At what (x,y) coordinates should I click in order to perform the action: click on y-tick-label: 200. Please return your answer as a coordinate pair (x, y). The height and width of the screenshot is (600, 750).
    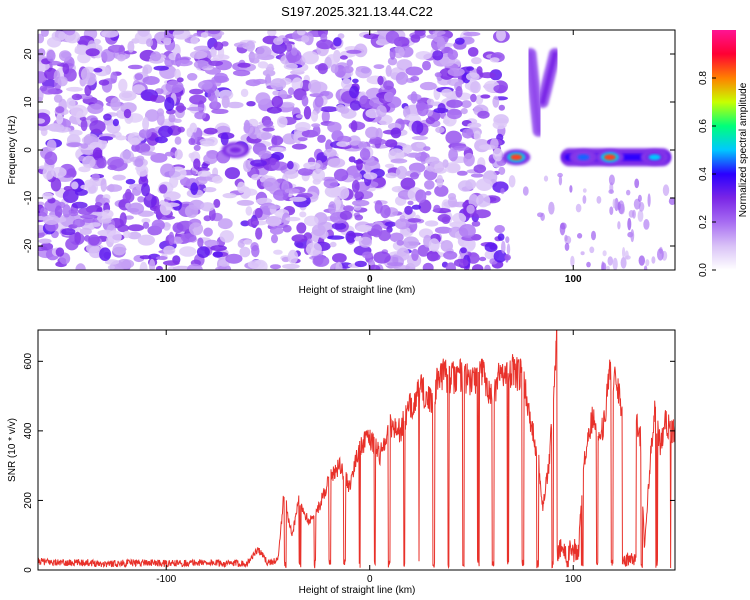
    Looking at the image, I should click on (28, 500).